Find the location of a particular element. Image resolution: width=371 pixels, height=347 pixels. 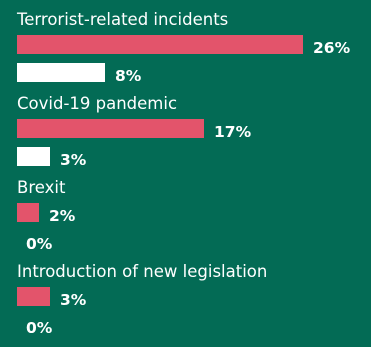

category-label: Terrorist-related incidents is located at coordinates (122, 19).